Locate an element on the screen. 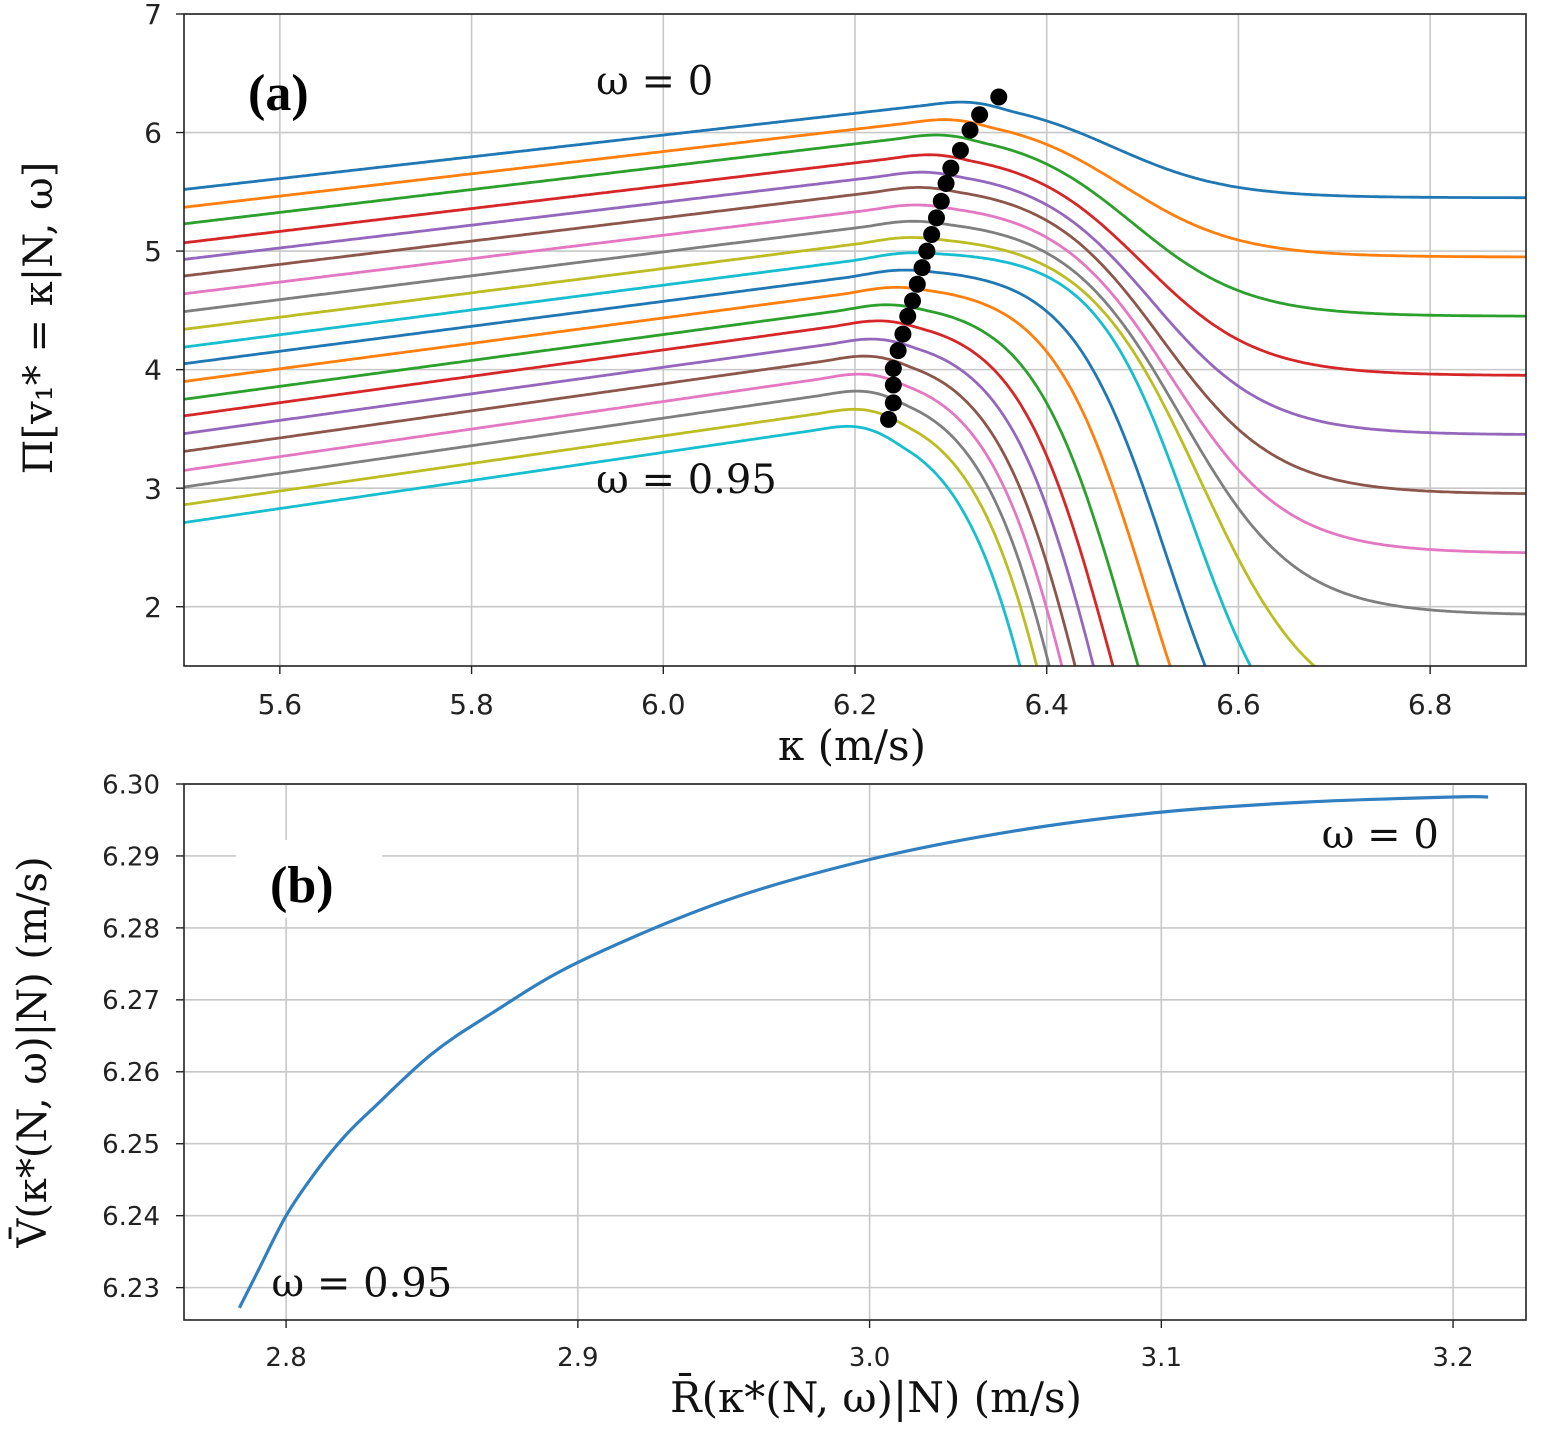 This screenshot has width=1549, height=1430. b-y-tick-label: 6.26 is located at coordinates (131, 1073).